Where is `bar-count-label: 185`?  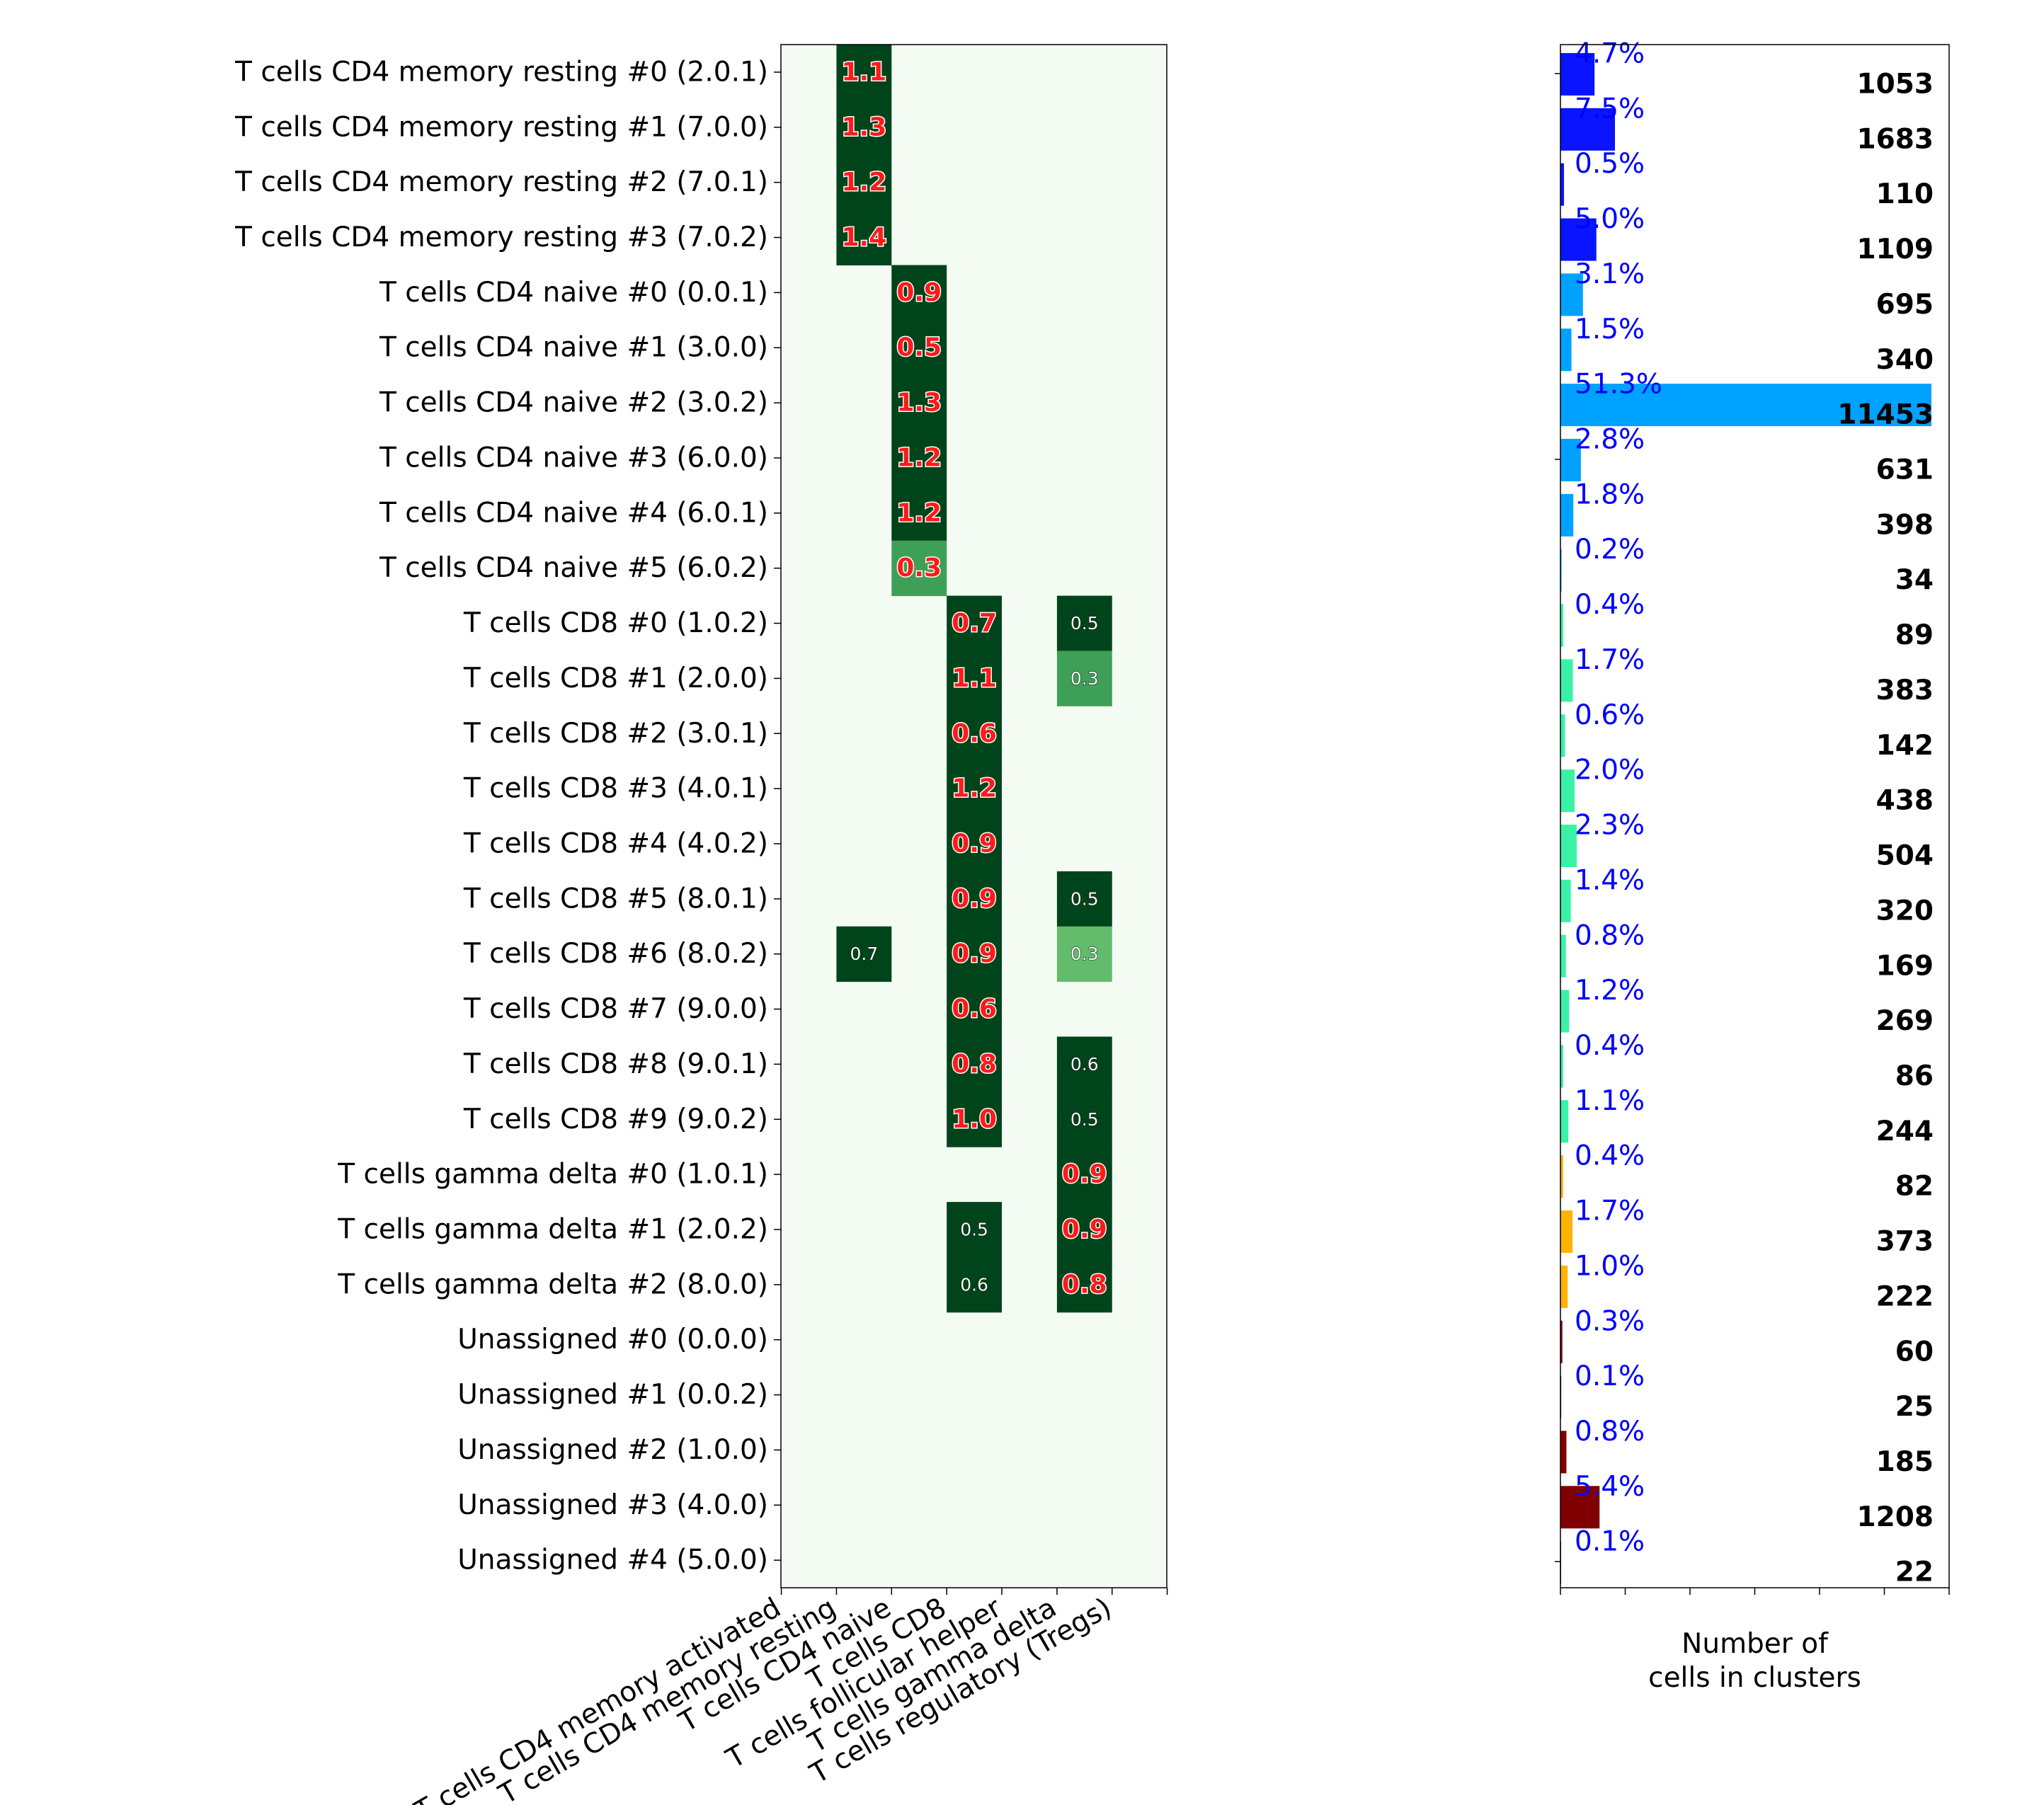 bar-count-label: 185 is located at coordinates (1905, 1462).